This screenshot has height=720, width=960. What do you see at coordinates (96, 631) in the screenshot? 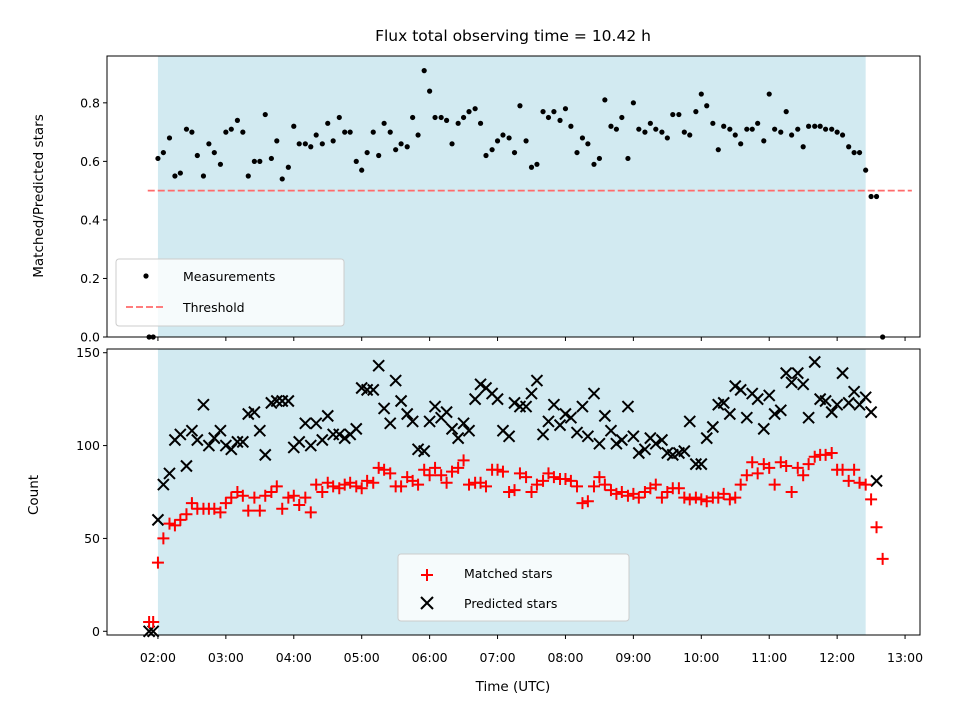
I see `y-tick-label: 0` at bounding box center [96, 631].